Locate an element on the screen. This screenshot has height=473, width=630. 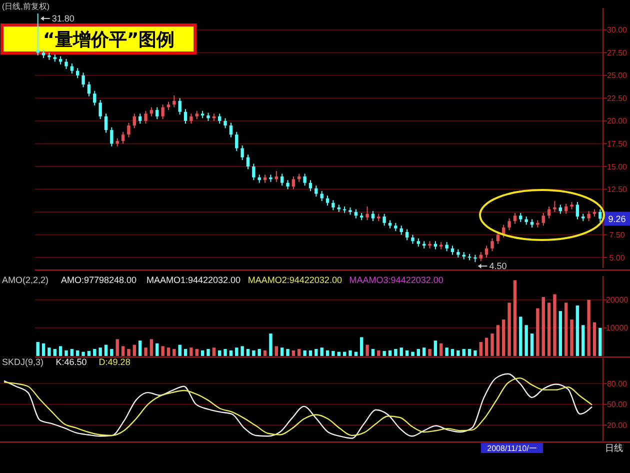
text: “量增价平”图例 is located at coordinates (109, 39).